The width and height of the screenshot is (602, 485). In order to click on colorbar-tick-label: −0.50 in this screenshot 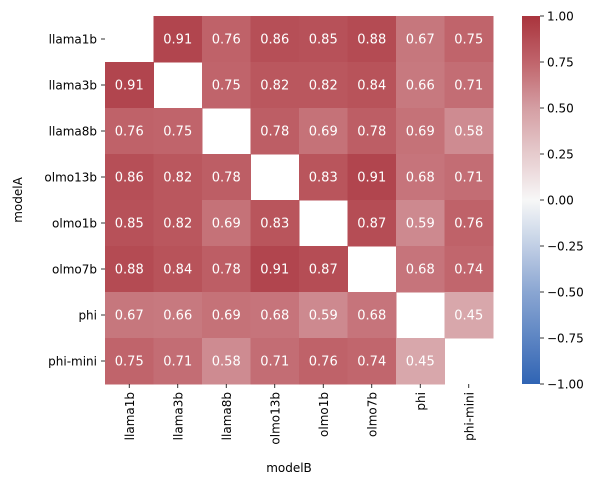, I will do `click(565, 293)`.